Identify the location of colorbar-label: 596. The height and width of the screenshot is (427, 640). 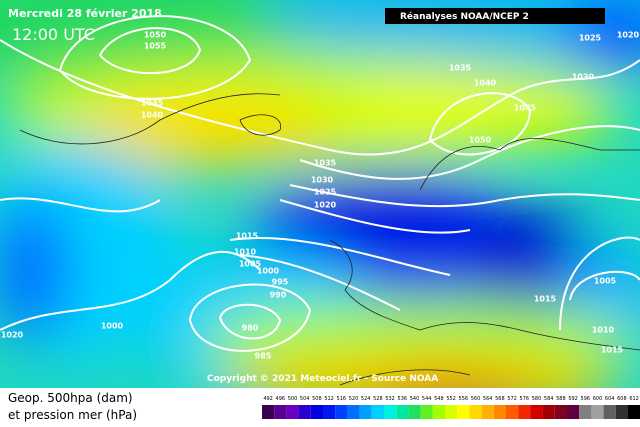
(586, 399).